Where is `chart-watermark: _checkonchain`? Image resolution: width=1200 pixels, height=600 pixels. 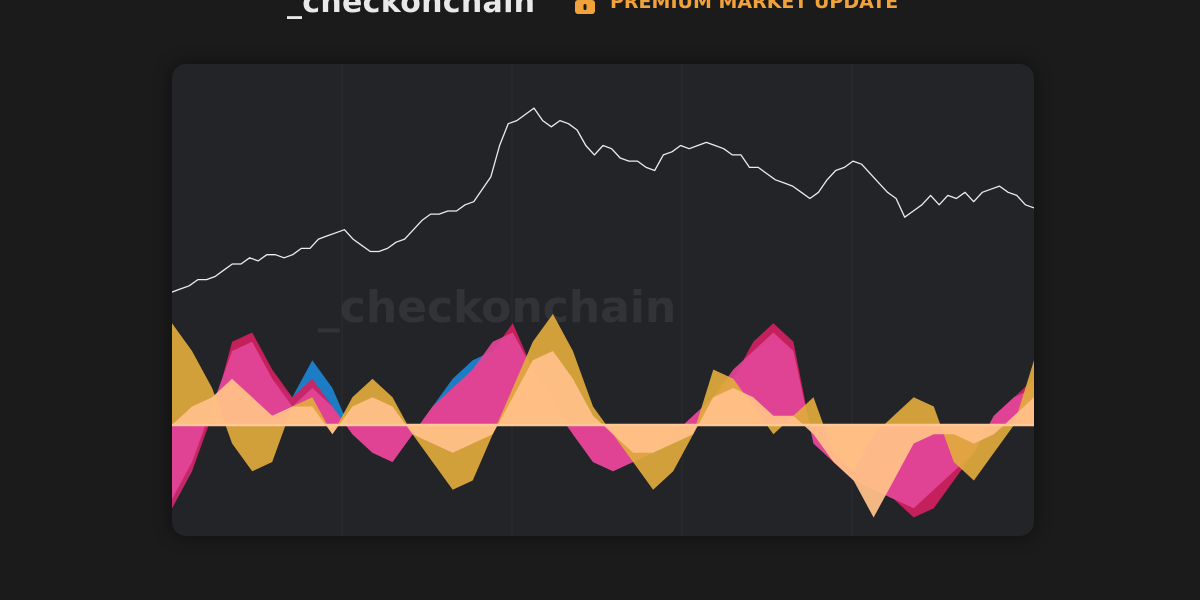
chart-watermark: _checkonchain is located at coordinates (497, 307).